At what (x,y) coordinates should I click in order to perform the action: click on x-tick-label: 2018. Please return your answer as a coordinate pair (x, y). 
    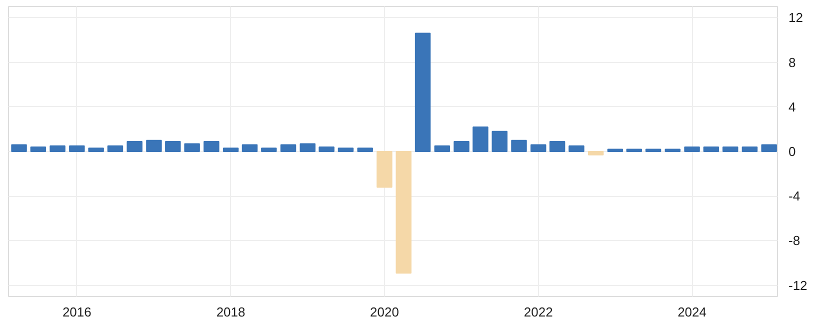
    Looking at the image, I should click on (231, 312).